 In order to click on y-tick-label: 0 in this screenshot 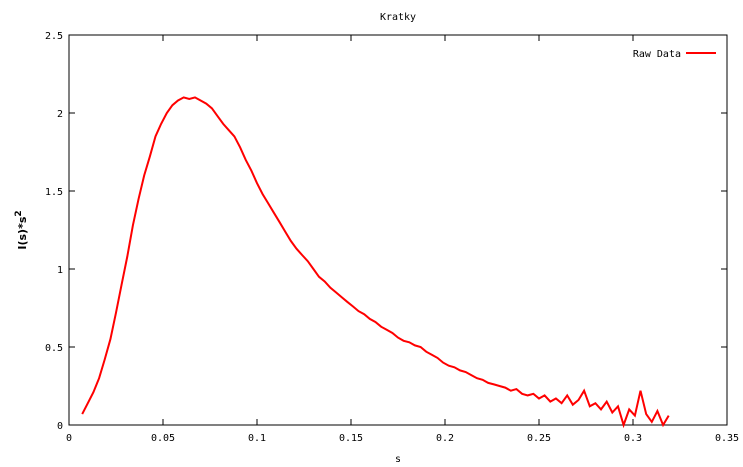, I will do `click(60, 426)`.